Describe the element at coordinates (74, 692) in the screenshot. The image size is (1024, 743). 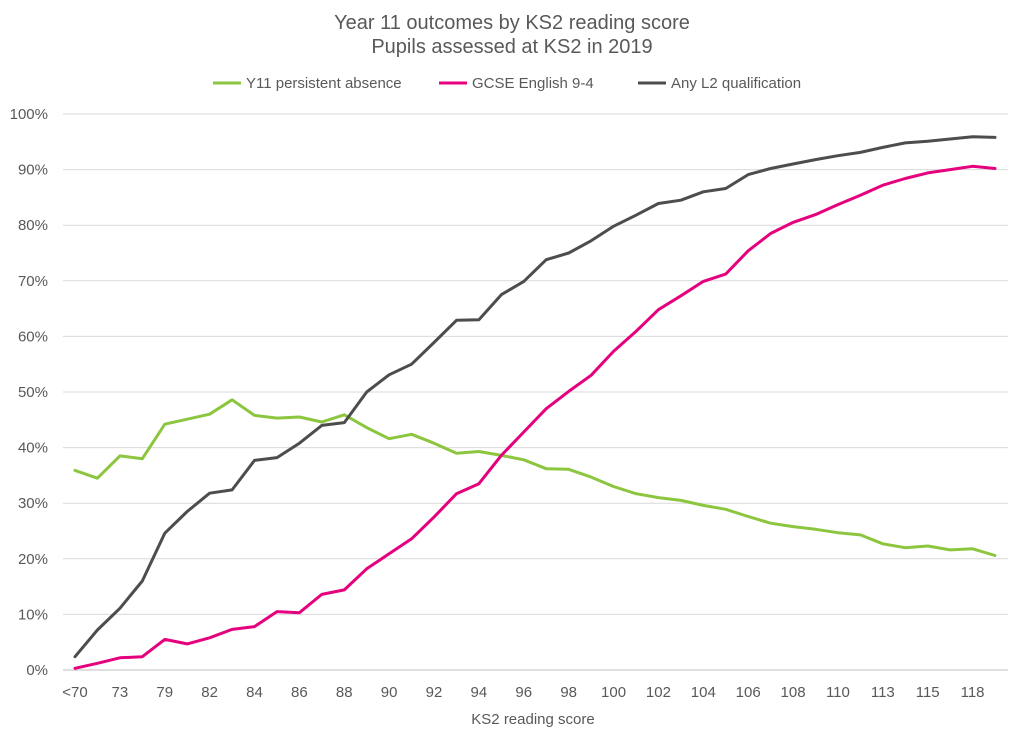
I see `x-tick-label: <70` at that location.